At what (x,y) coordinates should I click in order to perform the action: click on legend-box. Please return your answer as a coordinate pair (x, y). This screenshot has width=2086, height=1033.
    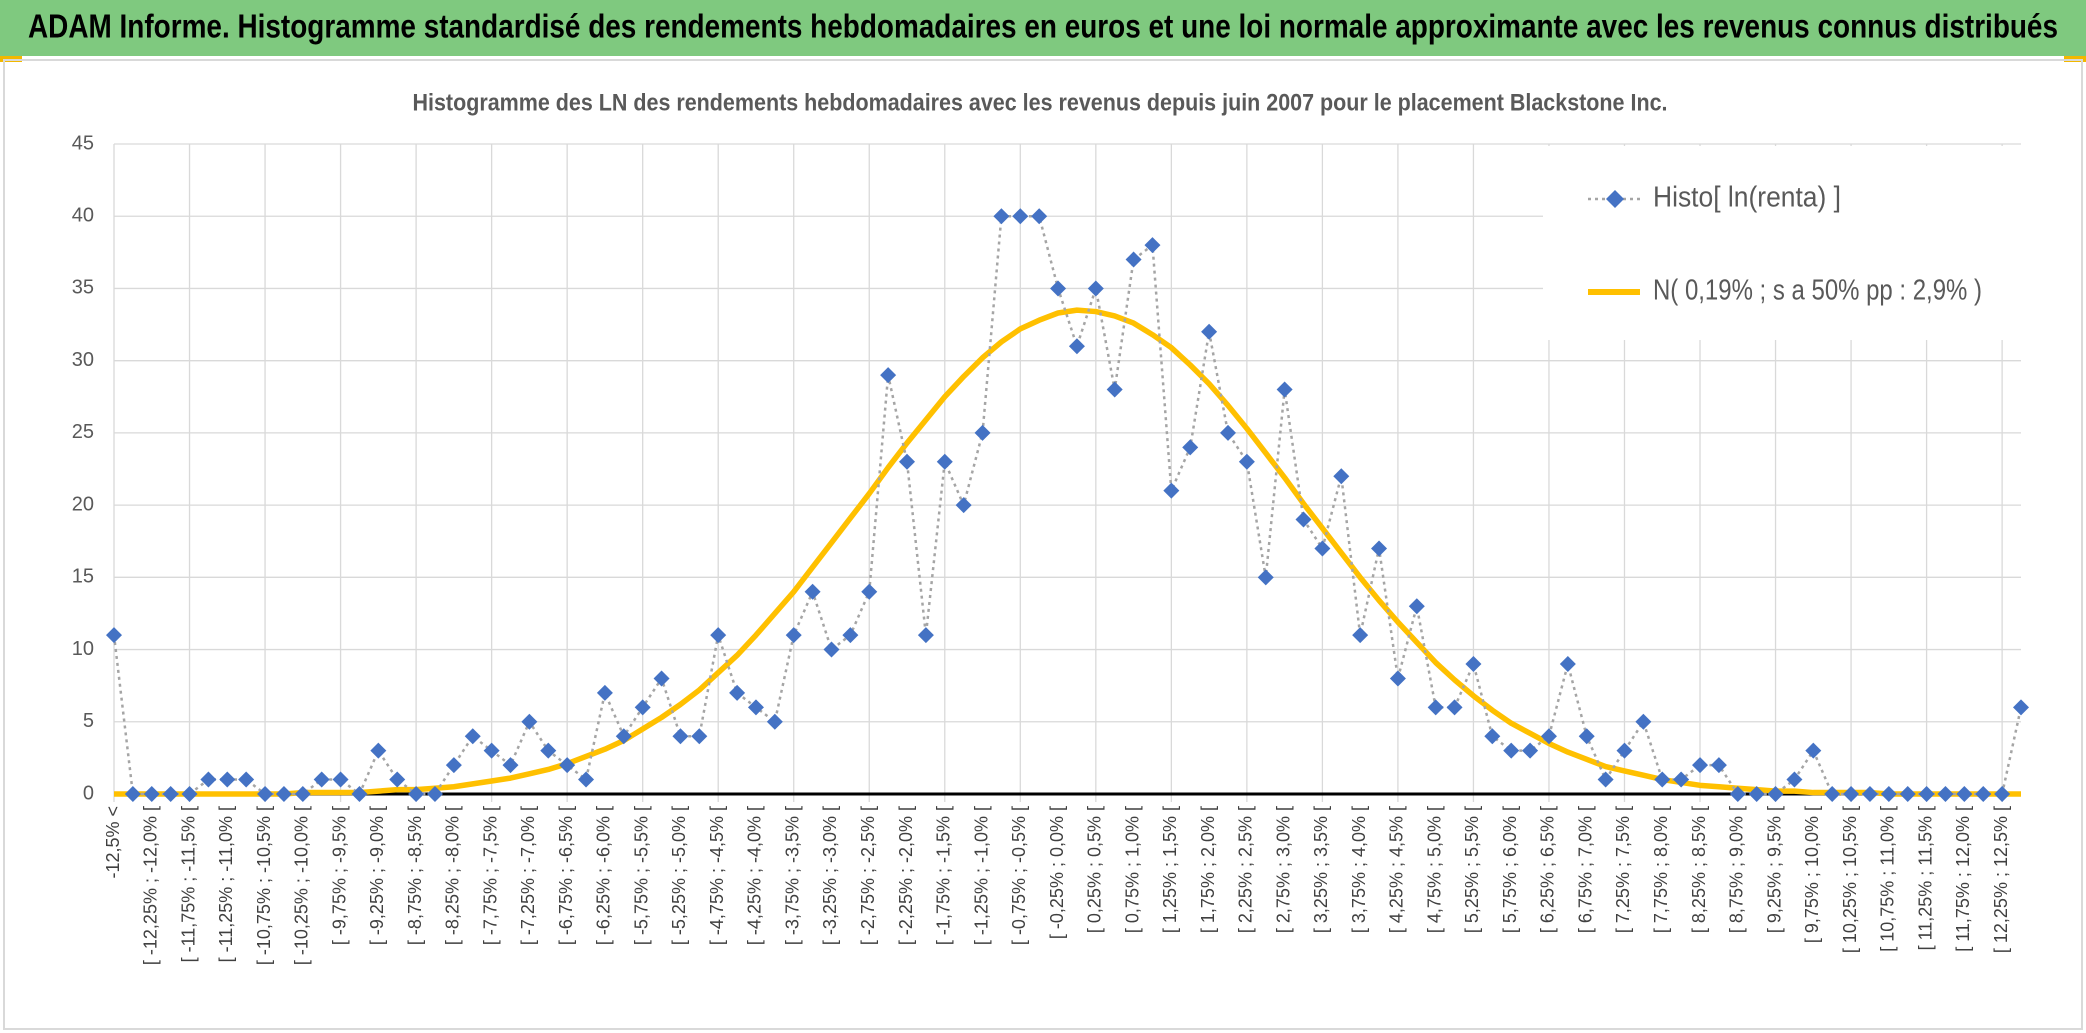
    Looking at the image, I should click on (1782, 243).